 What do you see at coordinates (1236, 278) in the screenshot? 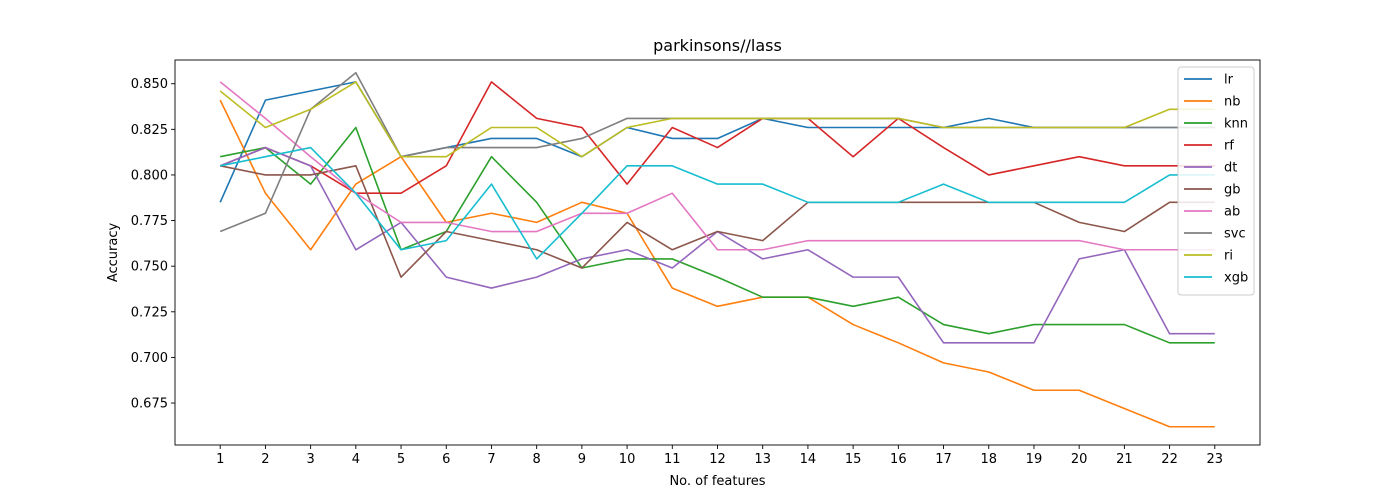
I see `legend-label-xgb: xgb` at bounding box center [1236, 278].